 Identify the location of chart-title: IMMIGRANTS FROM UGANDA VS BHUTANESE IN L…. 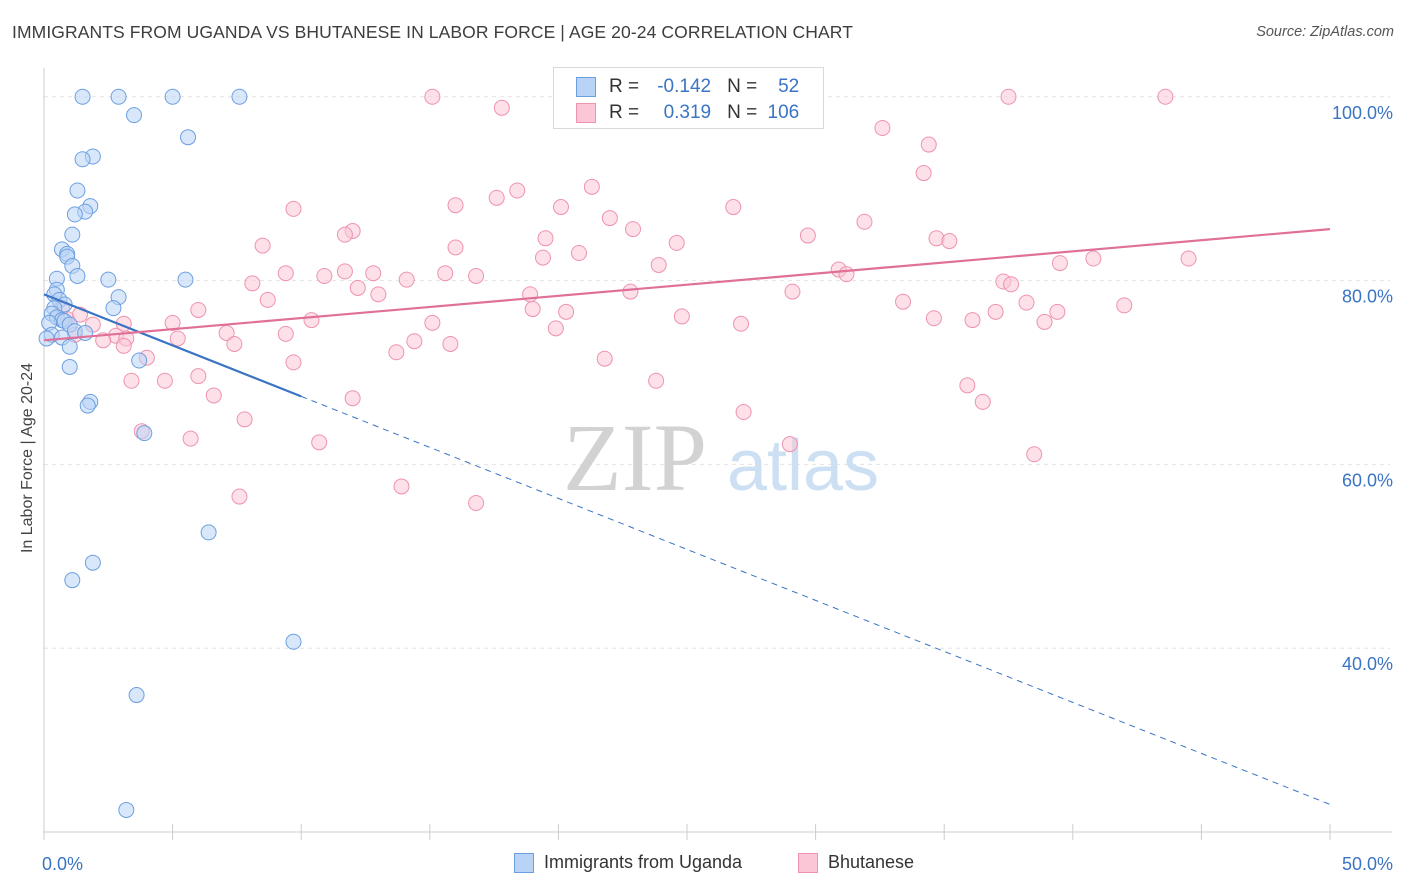
(433, 32).